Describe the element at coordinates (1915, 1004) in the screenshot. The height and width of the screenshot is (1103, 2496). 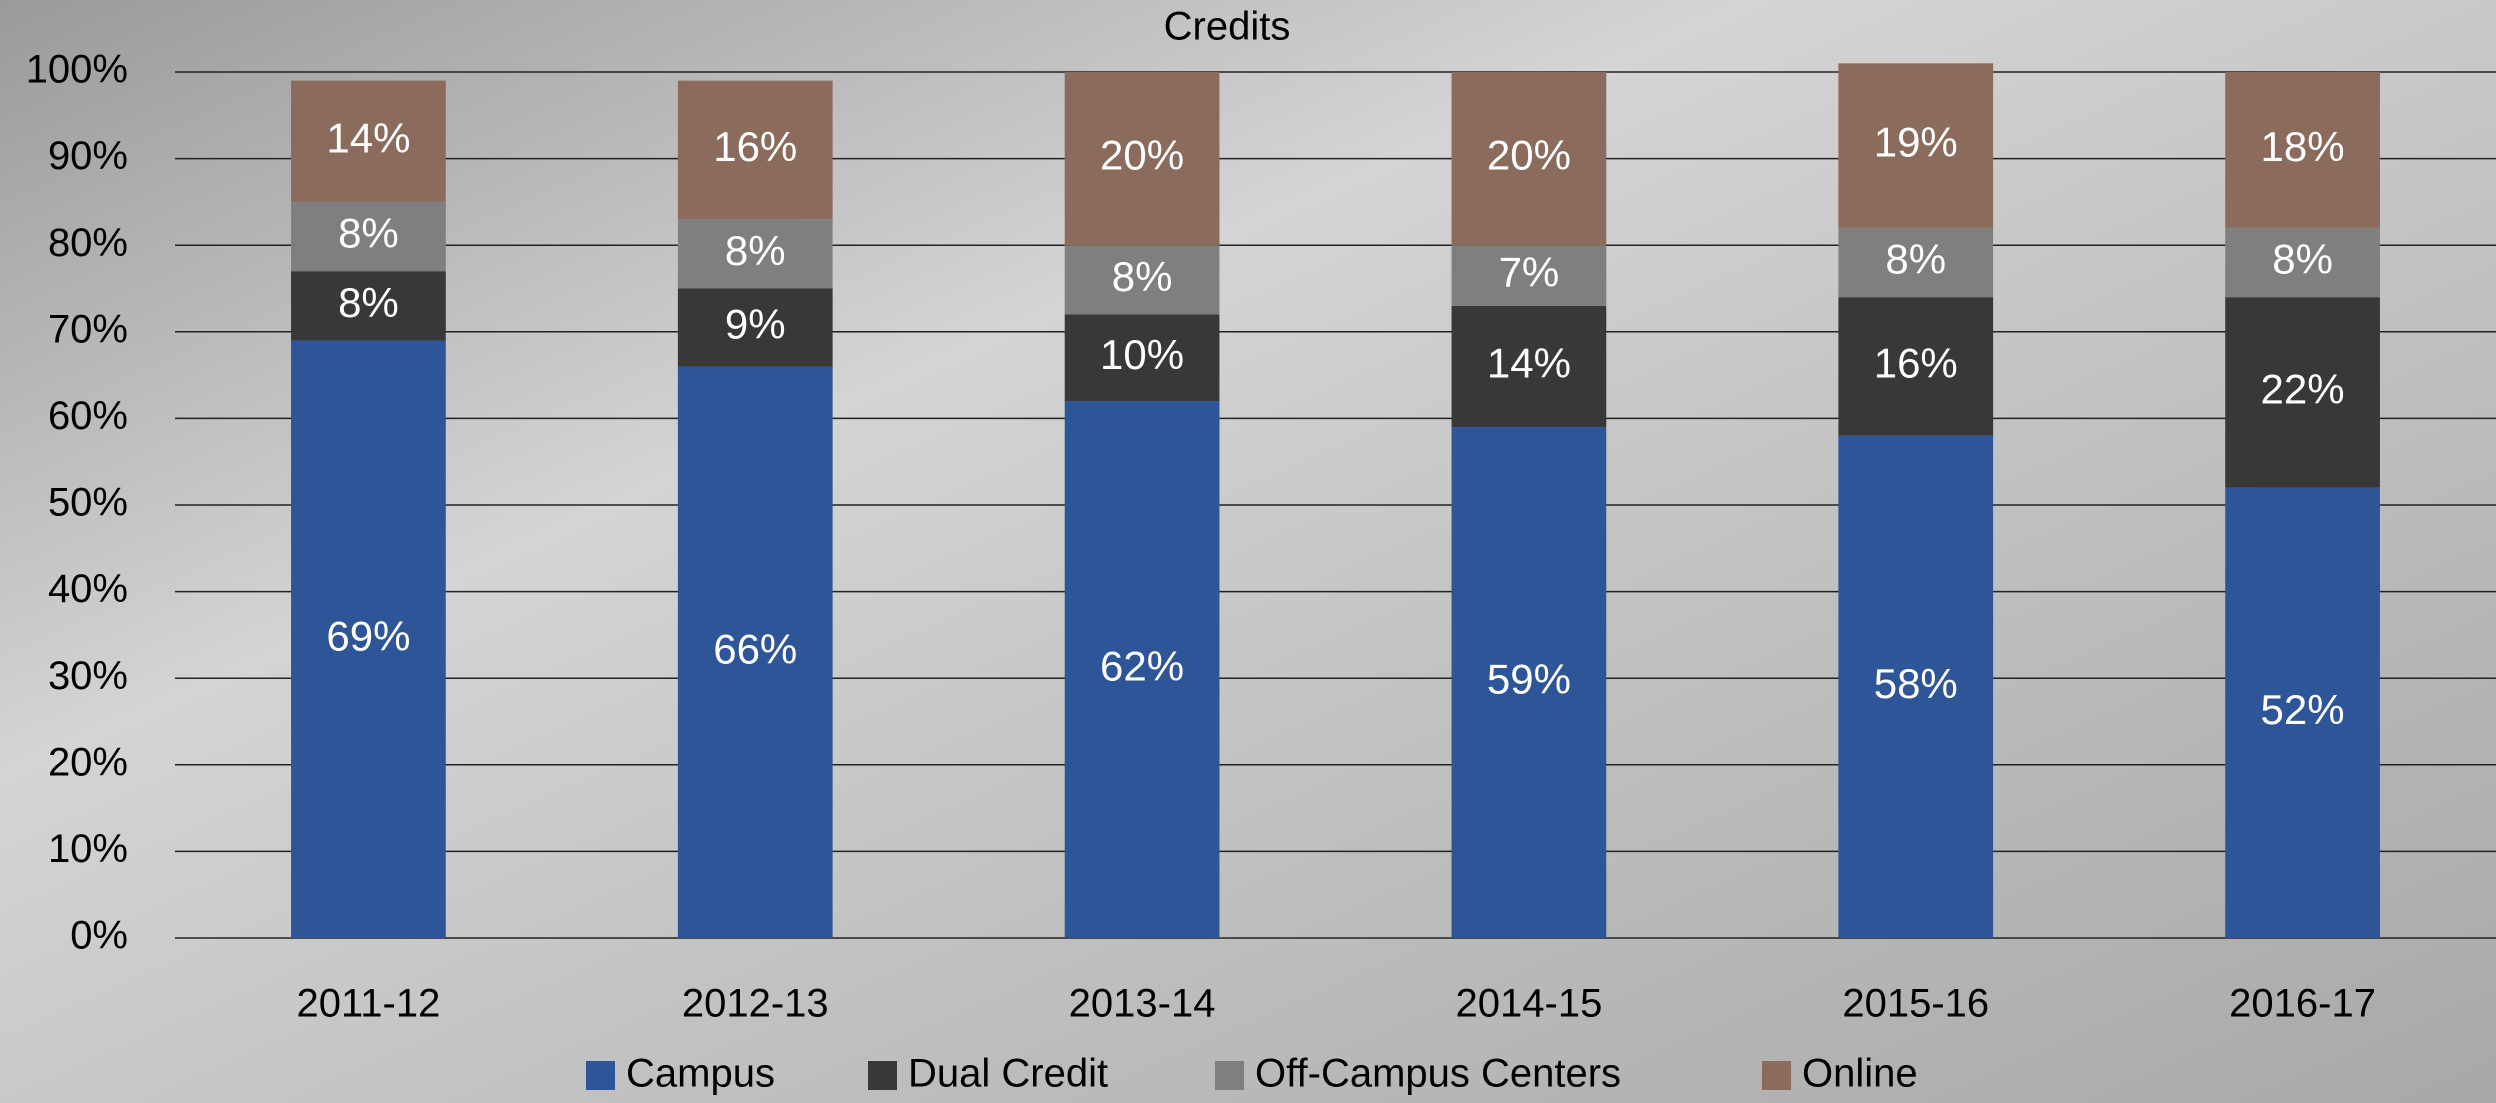
I see `x-tick-label: 2015-16` at that location.